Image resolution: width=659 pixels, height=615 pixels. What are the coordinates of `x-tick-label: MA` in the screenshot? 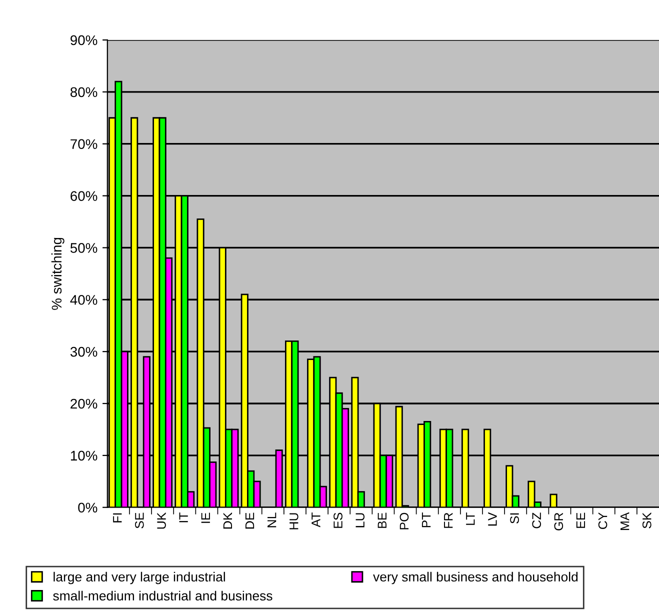 It's located at (625, 521).